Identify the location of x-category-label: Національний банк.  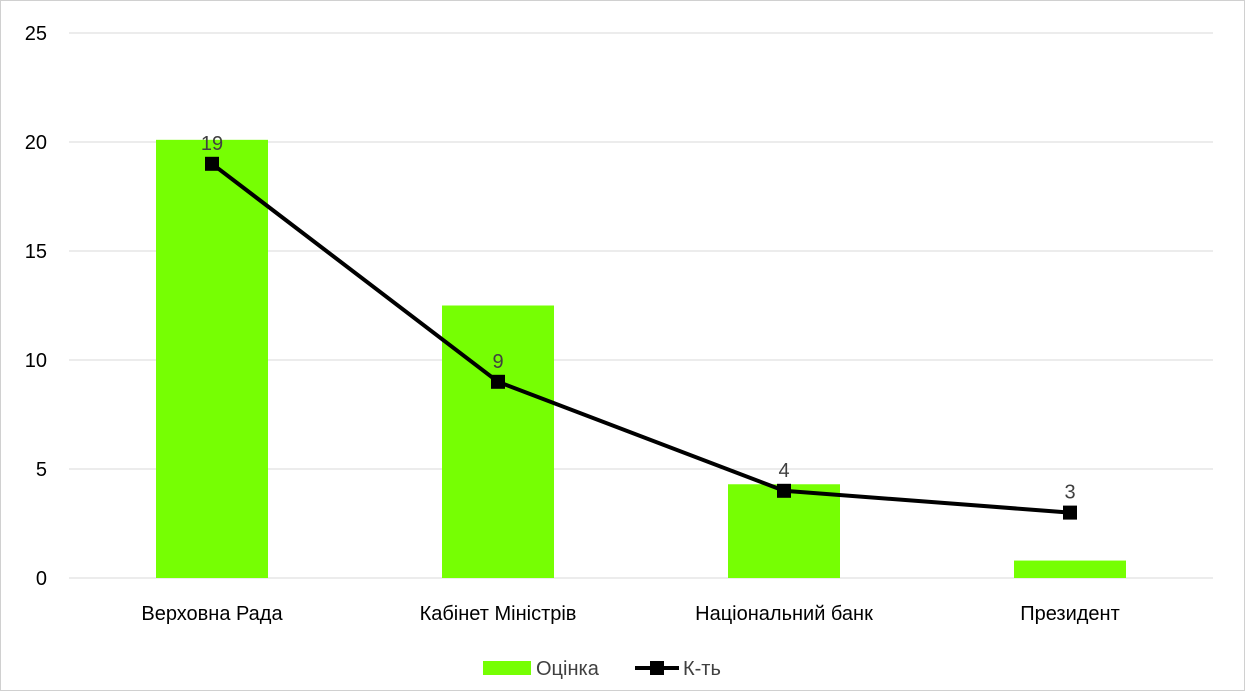
(784, 614).